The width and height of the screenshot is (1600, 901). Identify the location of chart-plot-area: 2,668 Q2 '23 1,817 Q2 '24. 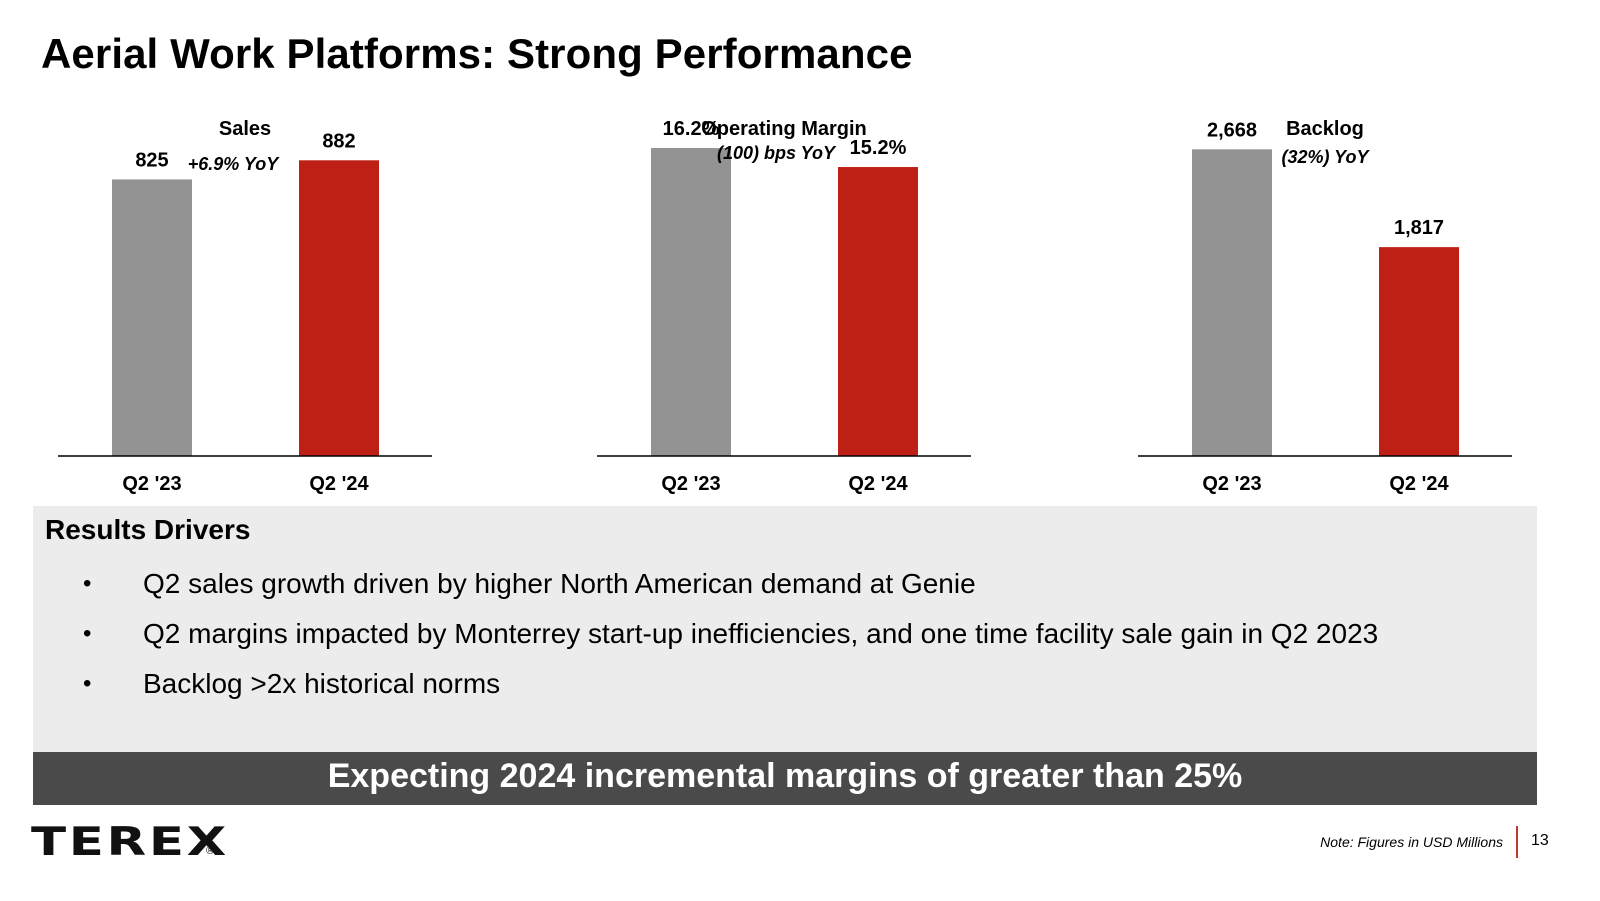
(1325, 307).